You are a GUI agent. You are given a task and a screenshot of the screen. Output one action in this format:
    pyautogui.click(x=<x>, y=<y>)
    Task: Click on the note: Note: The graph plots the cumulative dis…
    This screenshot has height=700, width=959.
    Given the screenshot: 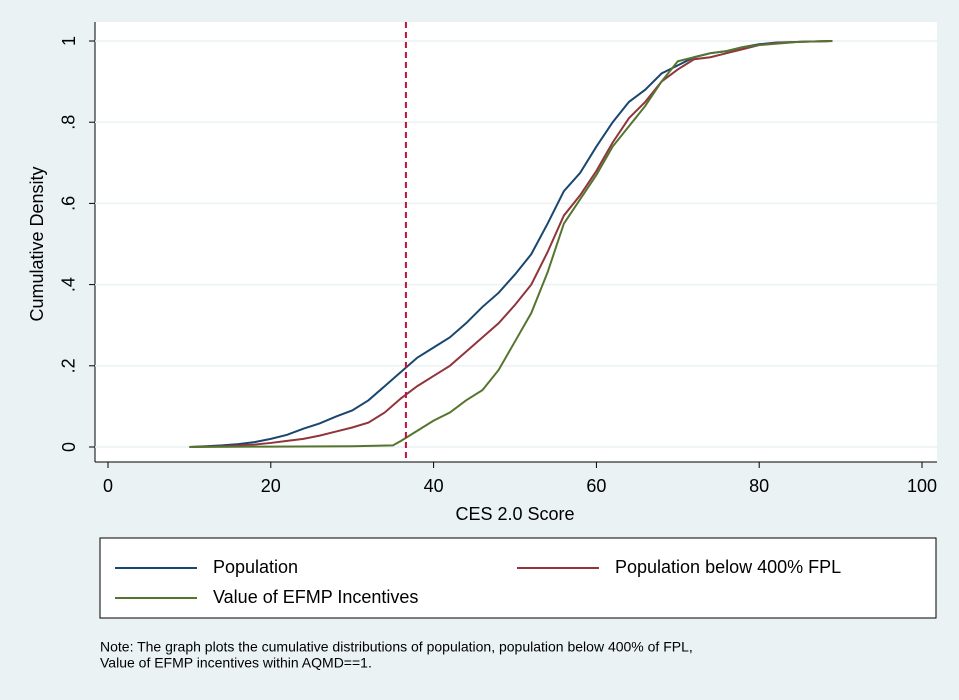 What is the action you would take?
    pyautogui.click(x=396, y=647)
    